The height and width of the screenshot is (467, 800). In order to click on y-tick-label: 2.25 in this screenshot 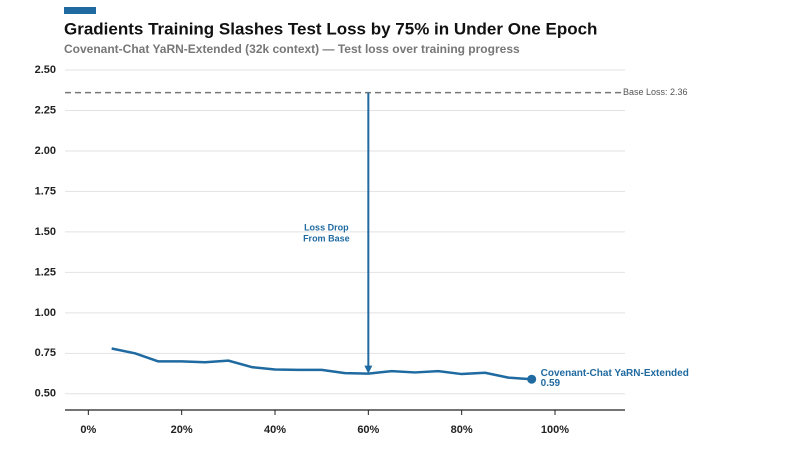, I will do `click(45, 110)`.